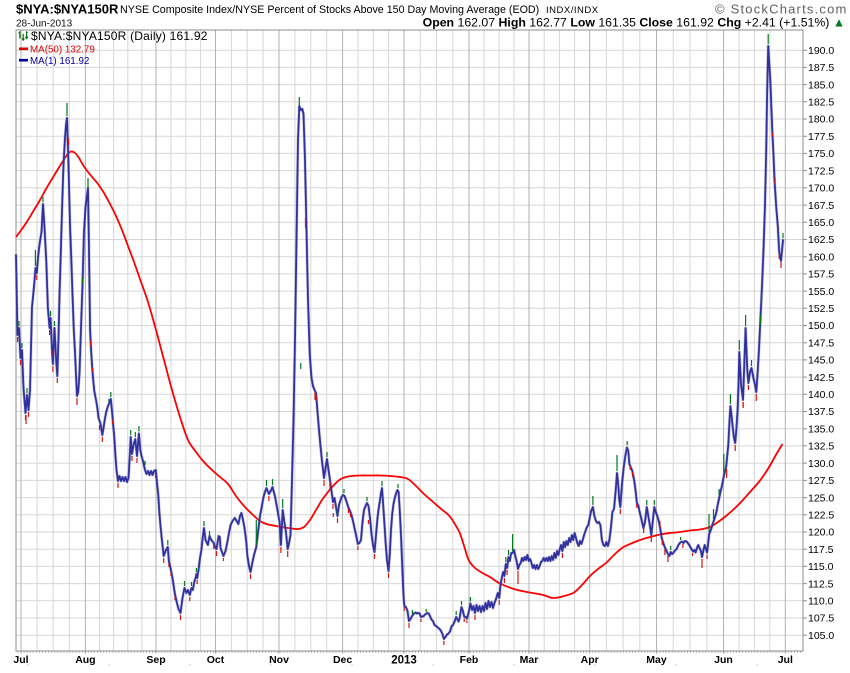 Image resolution: width=850 pixels, height=673 pixels. Describe the element at coordinates (821, 171) in the screenshot. I see `svg-text: 172.5` at that location.